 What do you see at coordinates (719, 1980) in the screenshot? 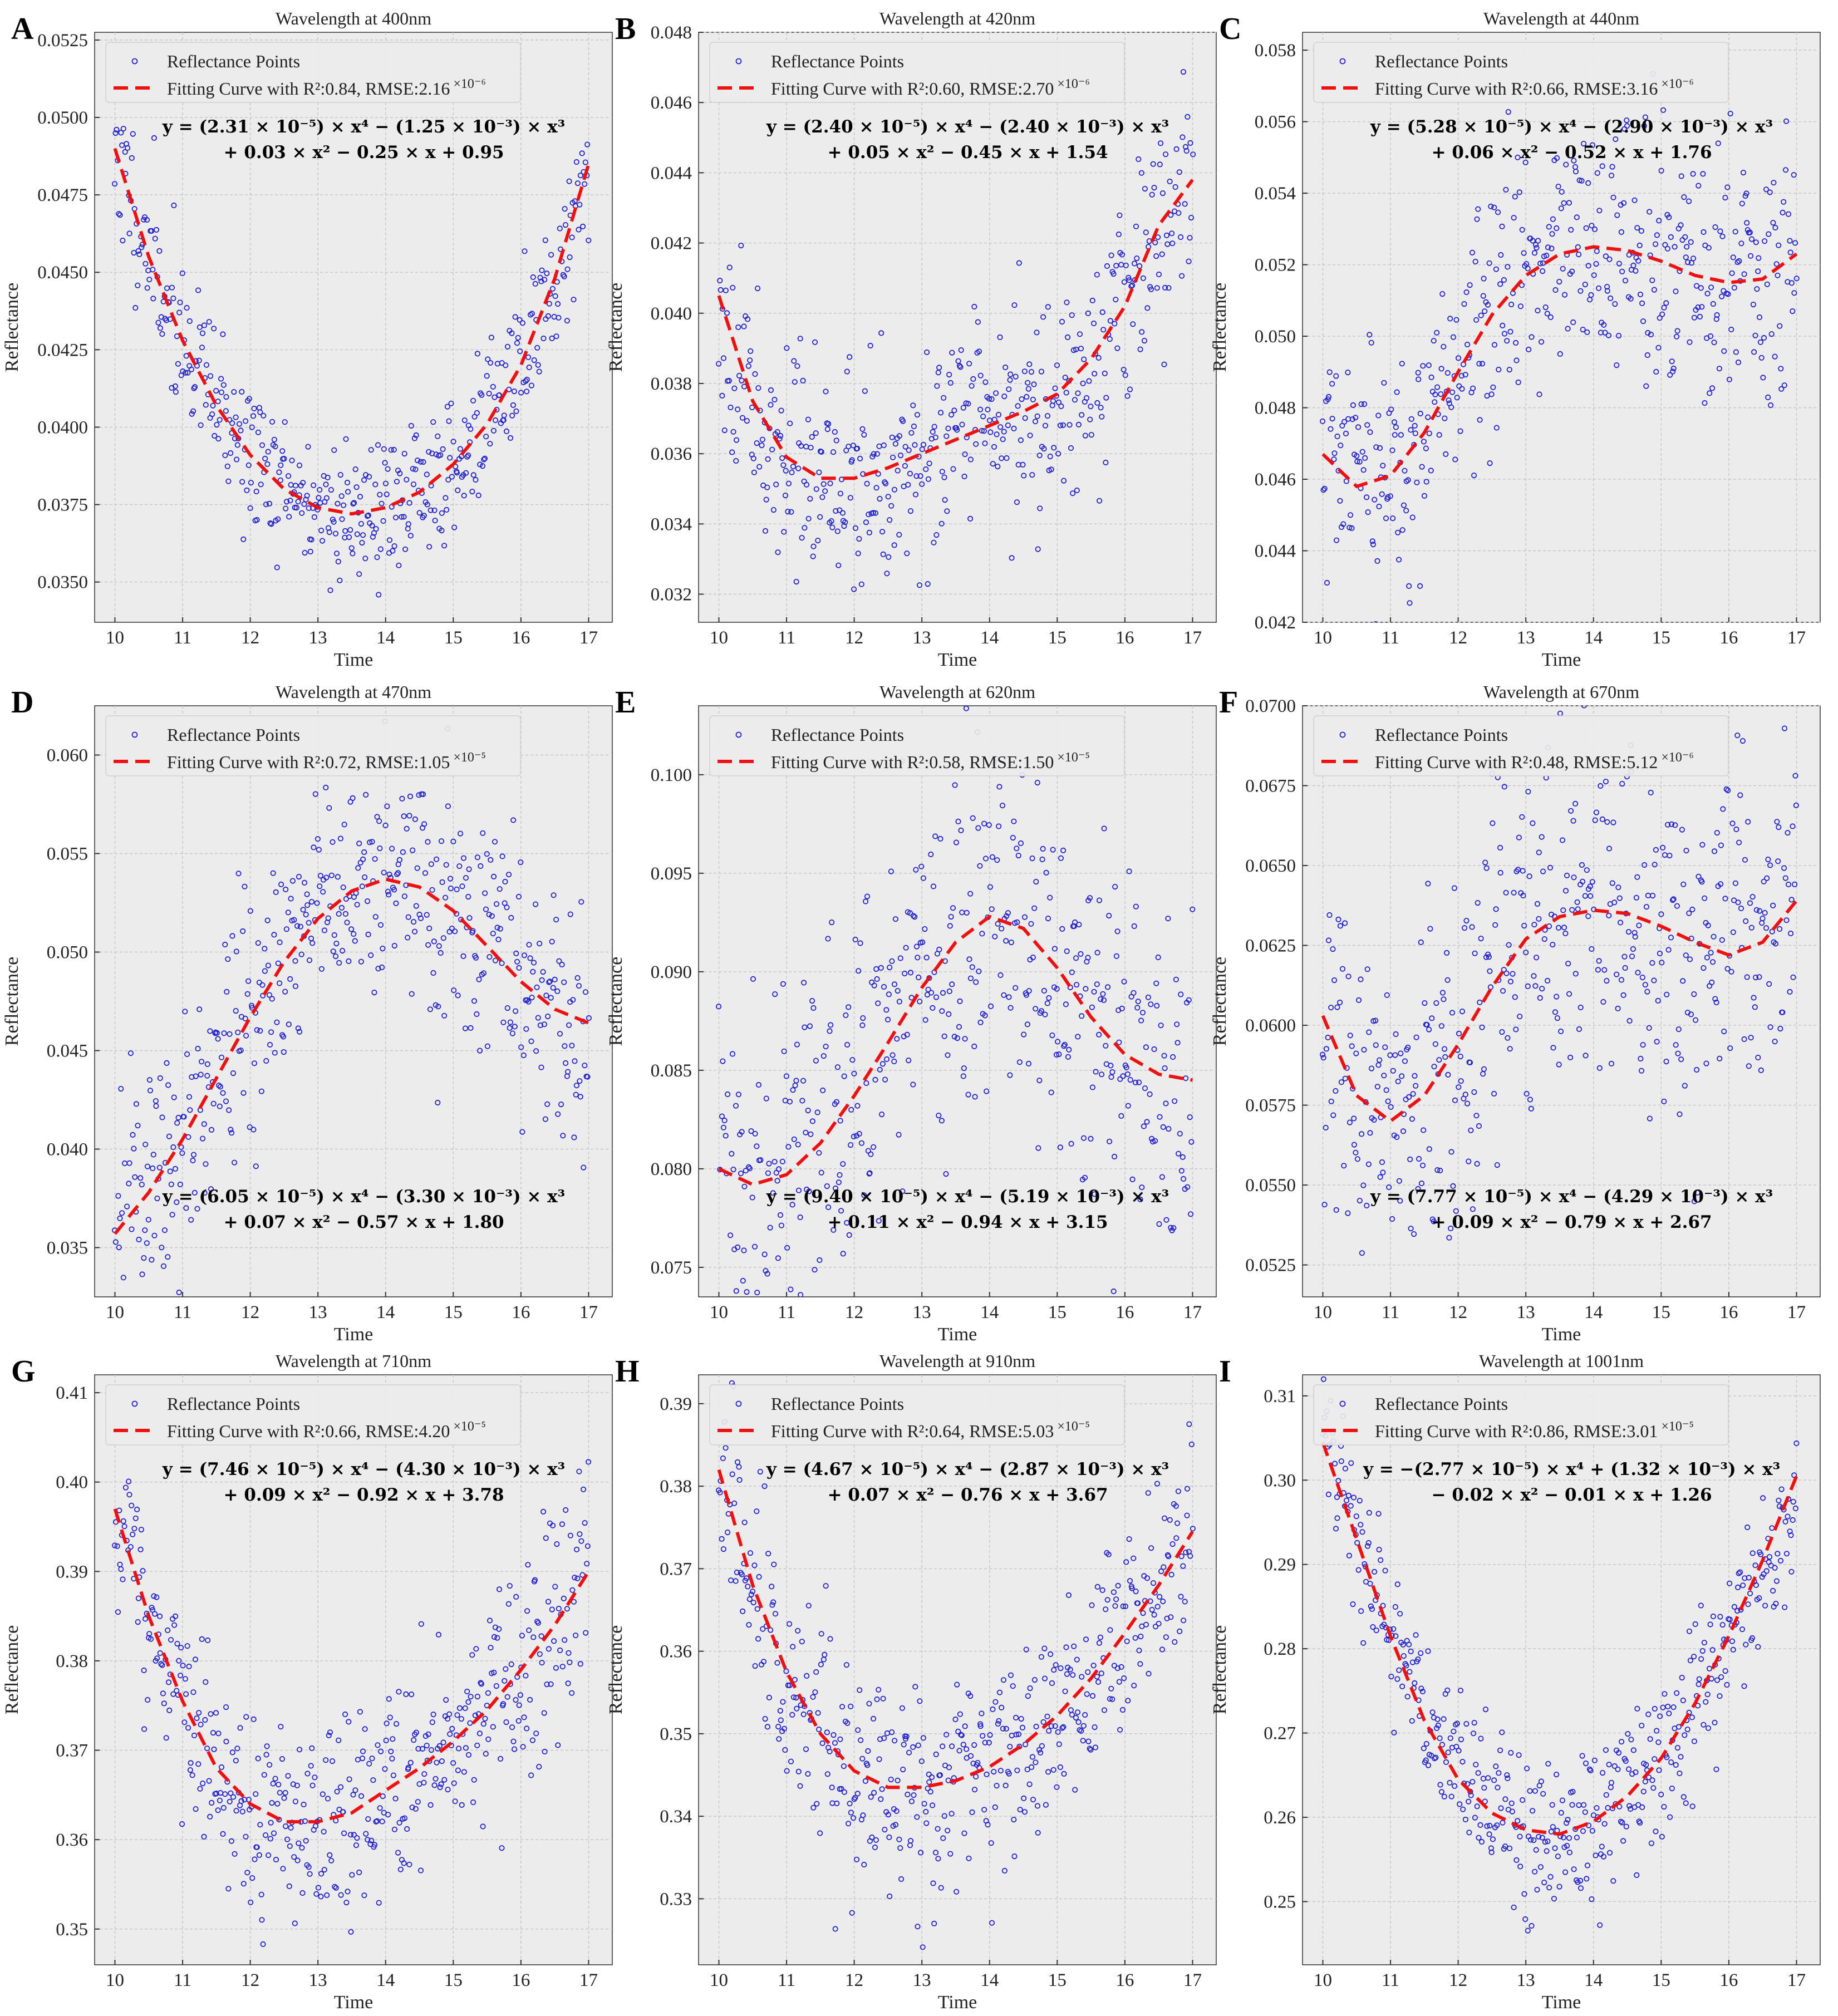
I see `x-tick-label: 10` at bounding box center [719, 1980].